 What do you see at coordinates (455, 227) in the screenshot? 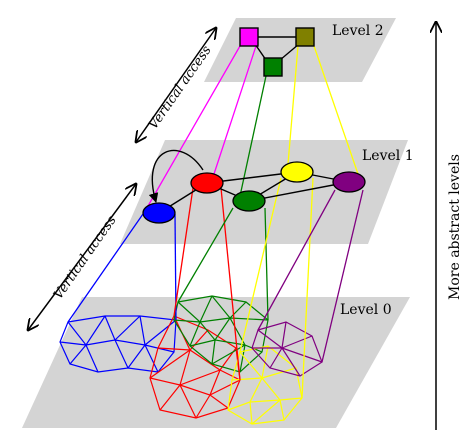
I see `more-abstract-label: More abstract levels` at bounding box center [455, 227].